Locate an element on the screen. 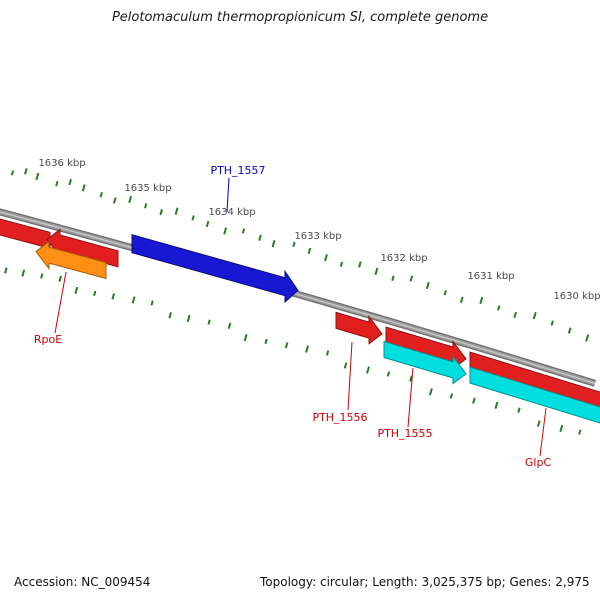 This screenshot has height=600, width=600. leader-rpoe is located at coordinates (60, 302).